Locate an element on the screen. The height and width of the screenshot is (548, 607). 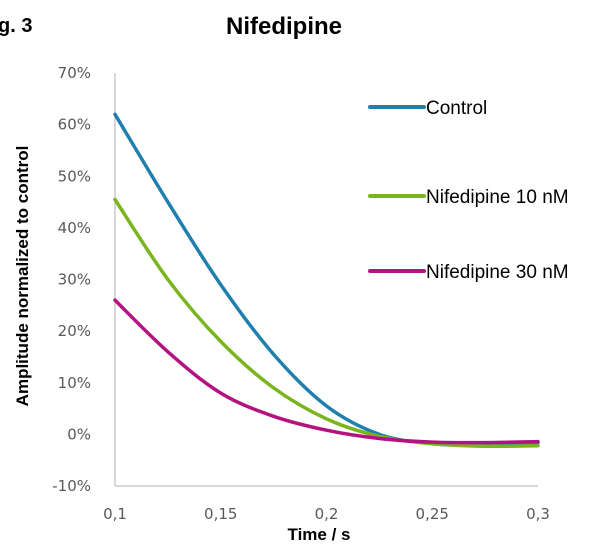
figure-label: g. 3 is located at coordinates (16, 26).